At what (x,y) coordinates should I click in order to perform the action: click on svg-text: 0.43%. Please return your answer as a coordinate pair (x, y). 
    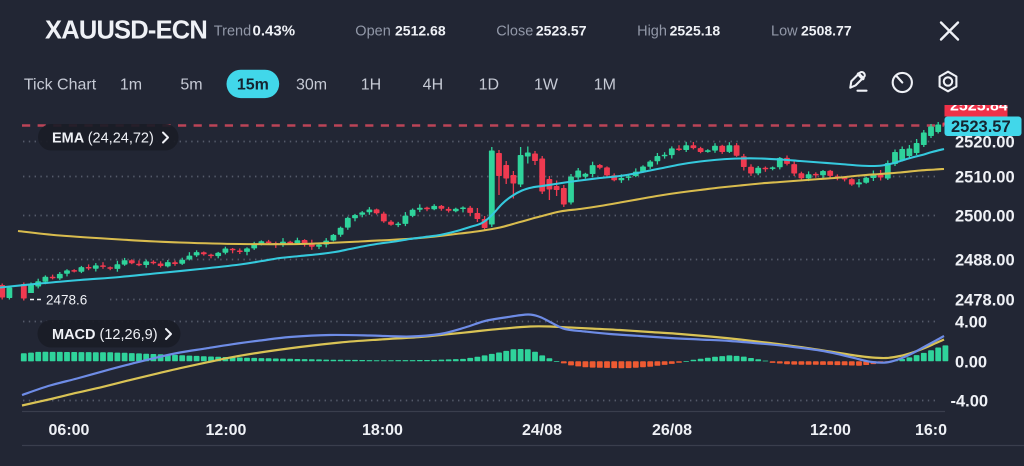
    Looking at the image, I should click on (274, 31).